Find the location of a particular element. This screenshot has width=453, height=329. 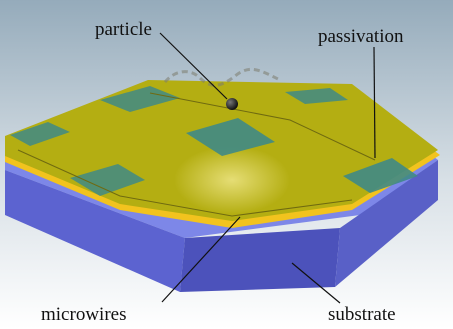

glow-highlight is located at coordinates (232, 180).